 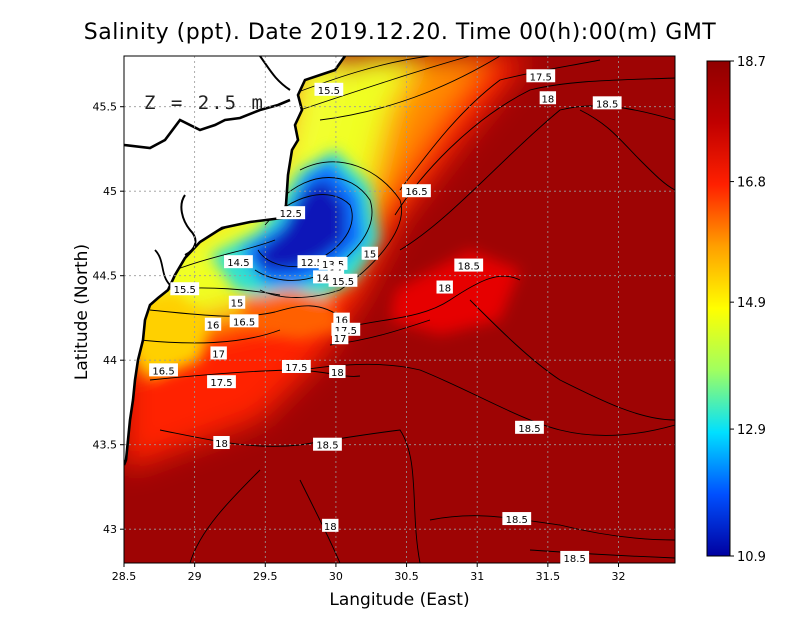 I want to click on y-tick-label: 45, so click(x=110, y=191).